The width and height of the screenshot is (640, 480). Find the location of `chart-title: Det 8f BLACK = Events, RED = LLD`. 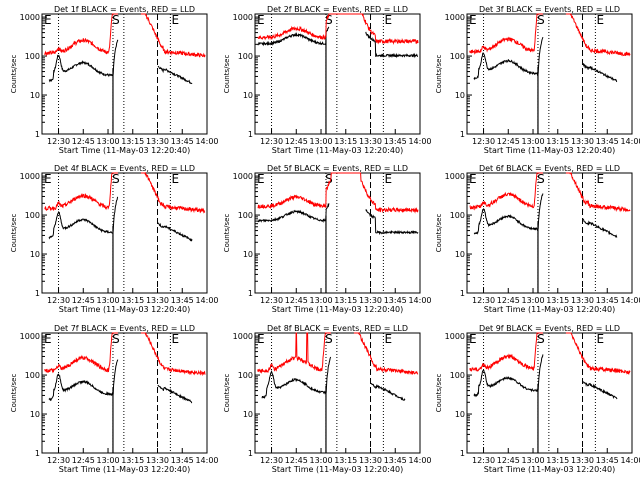

chart-title: Det 8f BLACK = Events, RED = LLD is located at coordinates (337, 328).